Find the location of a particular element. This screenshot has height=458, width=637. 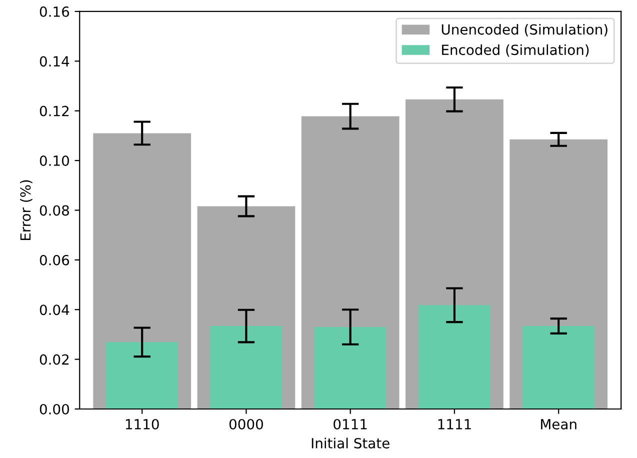

x-tick-label: 1111 is located at coordinates (454, 424).